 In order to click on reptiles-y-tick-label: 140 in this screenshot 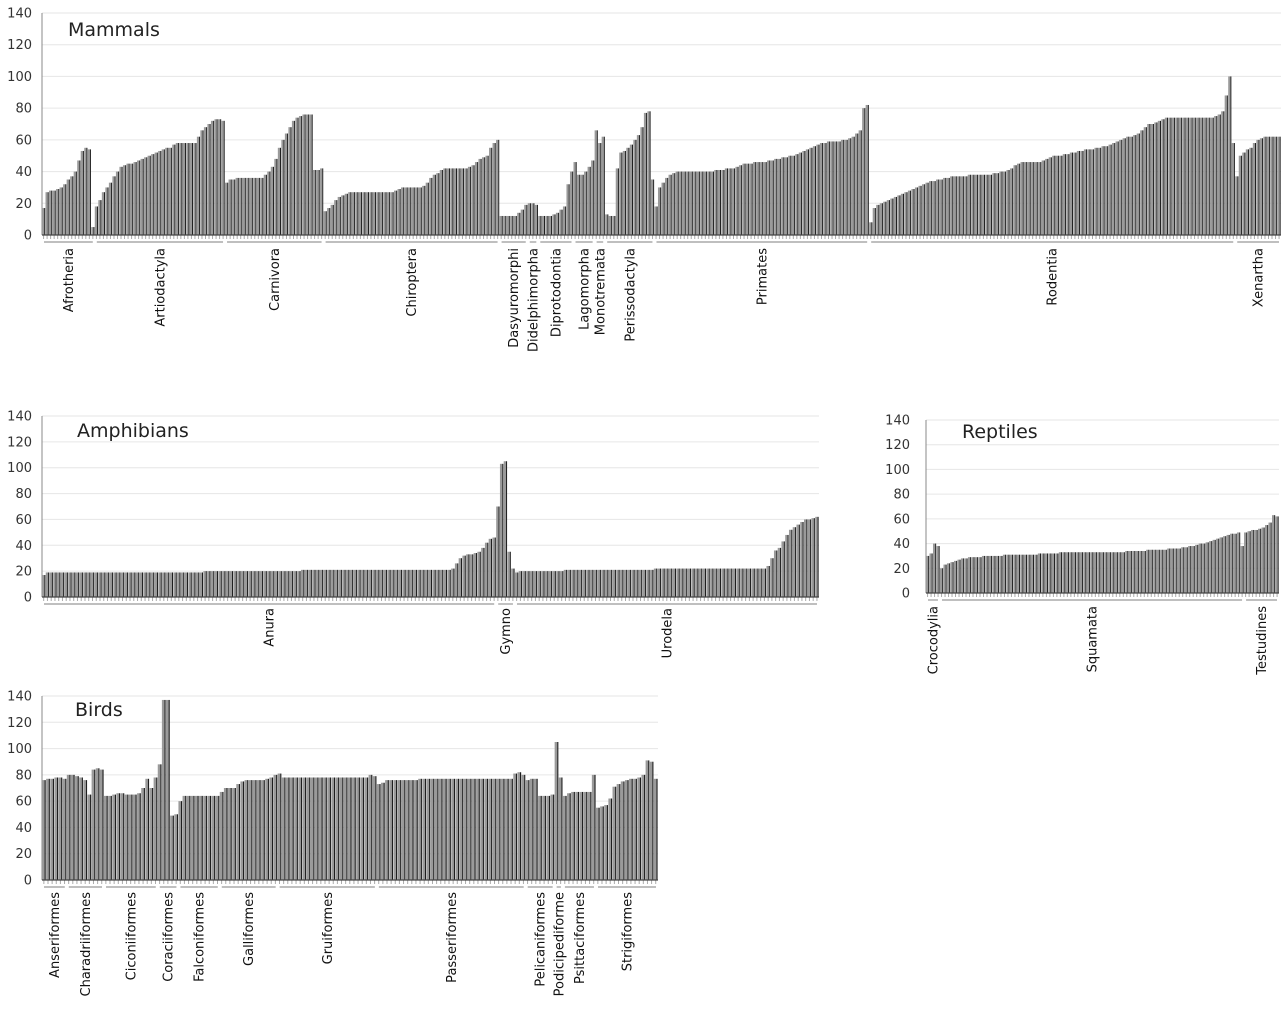, I will do `click(897, 421)`.